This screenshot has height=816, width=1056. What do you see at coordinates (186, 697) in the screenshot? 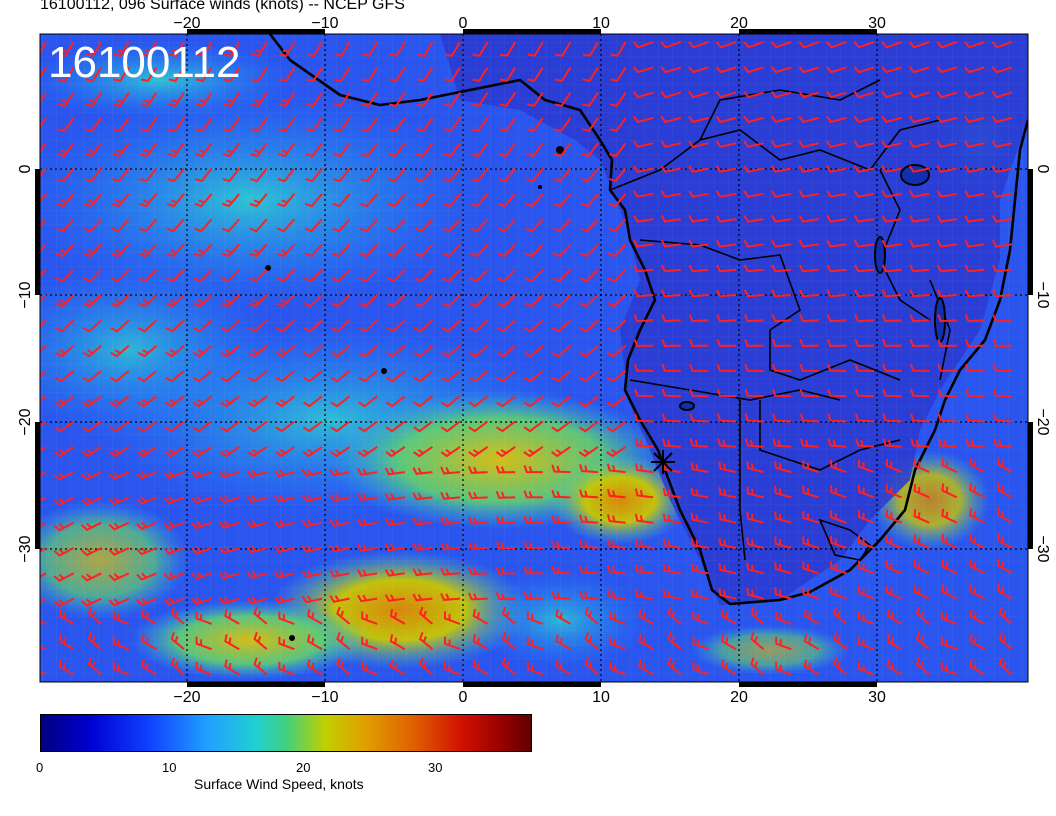
I see `lon-tick-bottom: −20` at bounding box center [186, 697].